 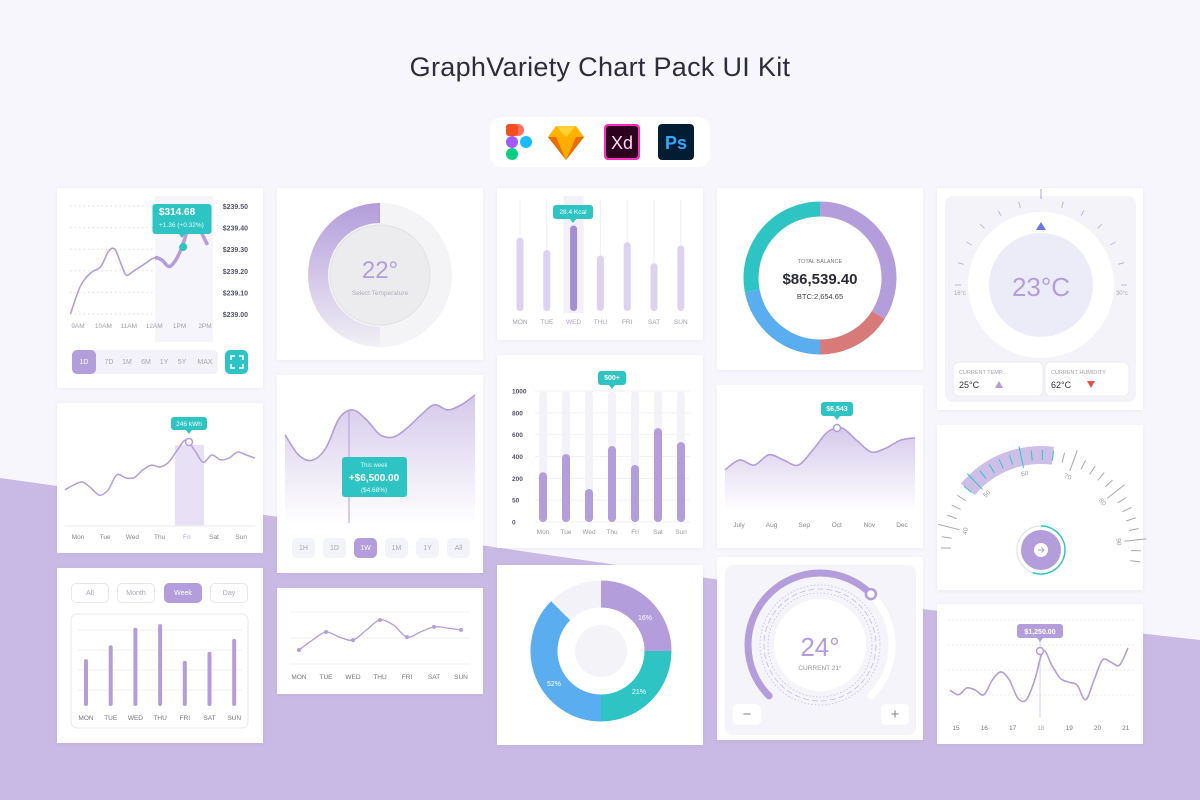 I want to click on xd-icon: Xd, so click(x=622, y=142).